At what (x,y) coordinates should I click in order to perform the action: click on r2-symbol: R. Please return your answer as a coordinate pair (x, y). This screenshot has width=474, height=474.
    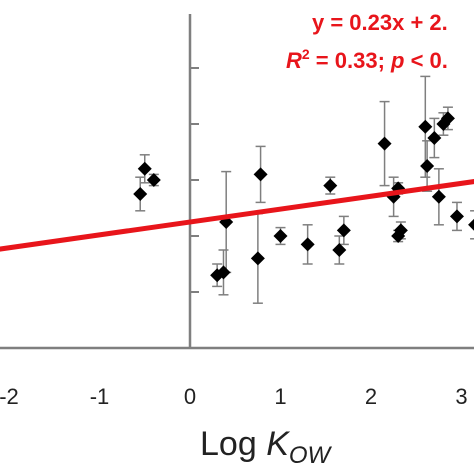
    Looking at the image, I should click on (294, 60).